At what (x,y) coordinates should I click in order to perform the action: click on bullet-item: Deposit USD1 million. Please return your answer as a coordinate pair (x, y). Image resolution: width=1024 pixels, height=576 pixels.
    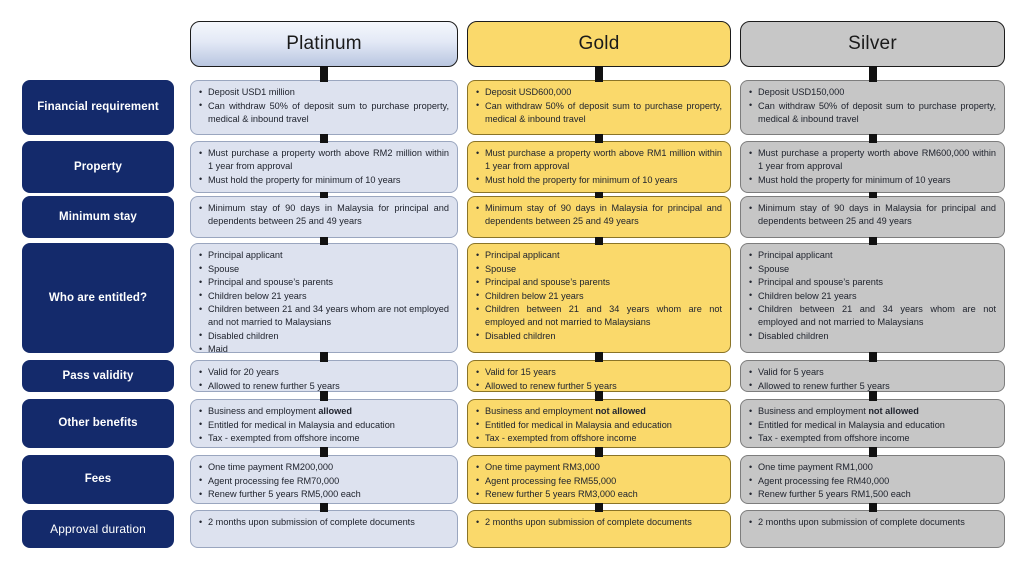
    Looking at the image, I should click on (323, 92).